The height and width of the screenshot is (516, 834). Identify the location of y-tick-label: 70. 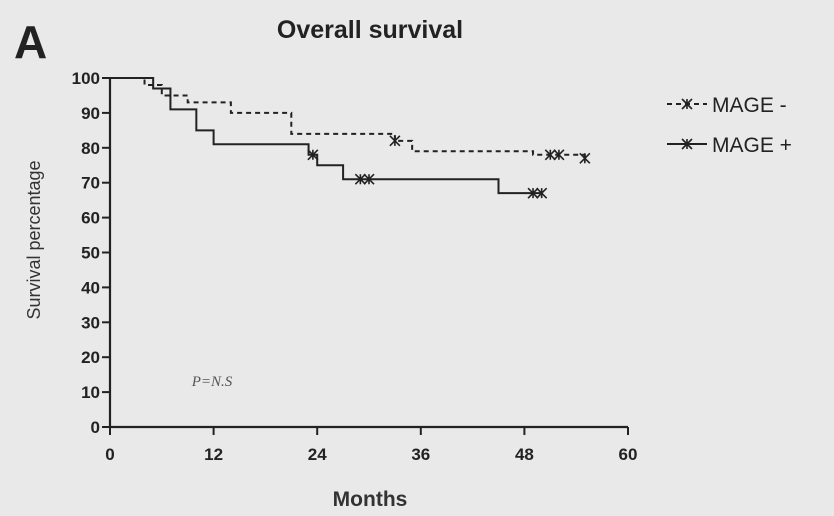
(90, 183).